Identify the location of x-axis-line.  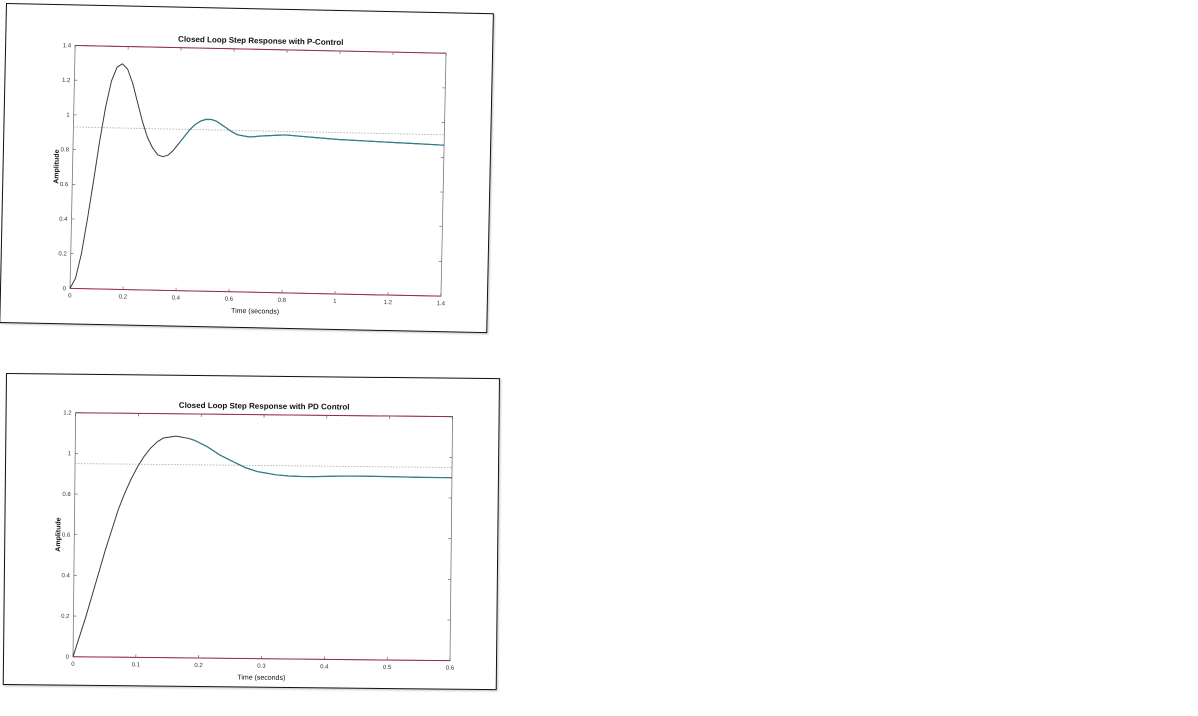
(255, 292).